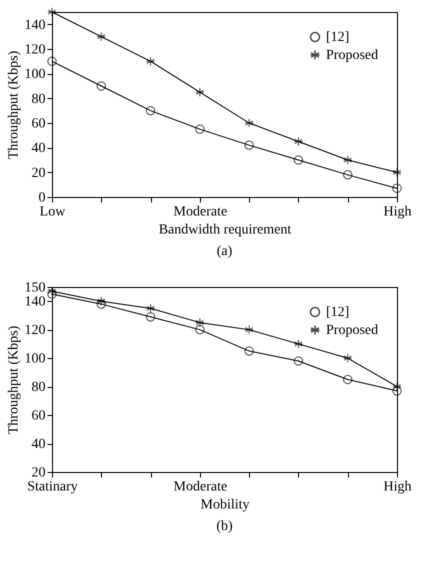 This screenshot has width=434, height=588. I want to click on x-axis-title: Mobility, so click(225, 505).